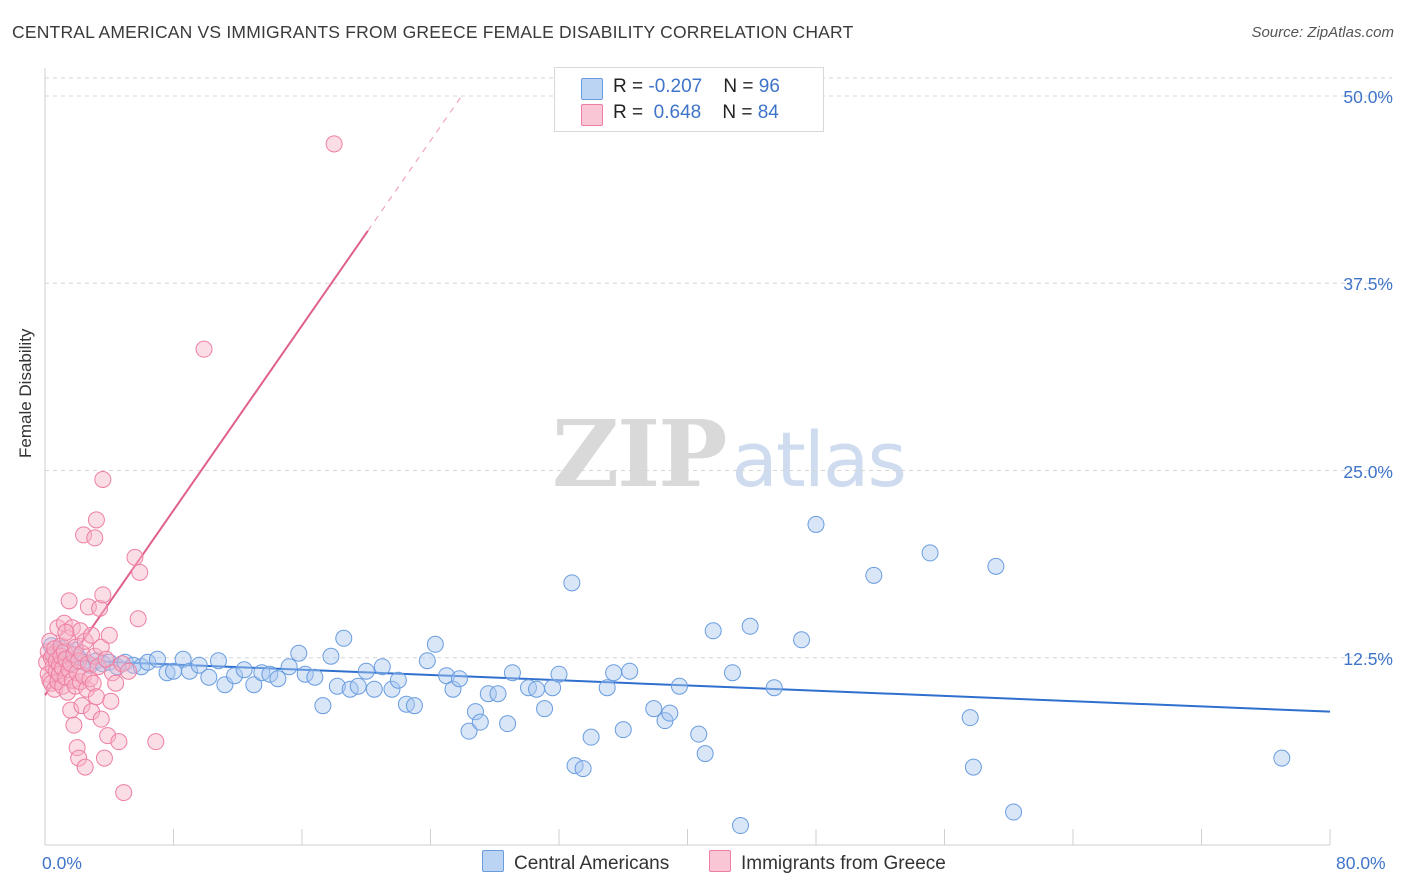 The height and width of the screenshot is (892, 1406). What do you see at coordinates (1368, 471) in the screenshot?
I see `y-tick-label: 25.0%` at bounding box center [1368, 471].